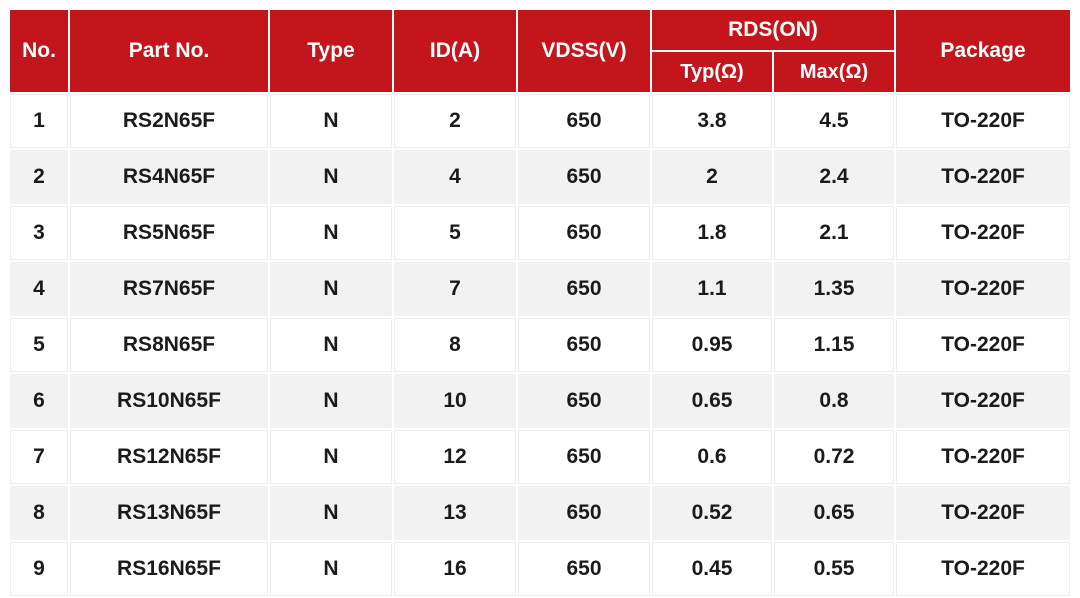 Image resolution: width=1080 pixels, height=598 pixels. I want to click on column-header-vdss-v: VDSS(V), so click(584, 51).